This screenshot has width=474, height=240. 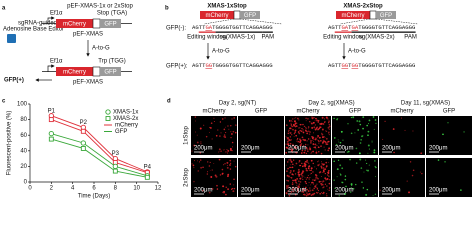 What do you see at coordinates (213, 112) in the screenshot?
I see `channel-header: mCherry` at bounding box center [213, 112].